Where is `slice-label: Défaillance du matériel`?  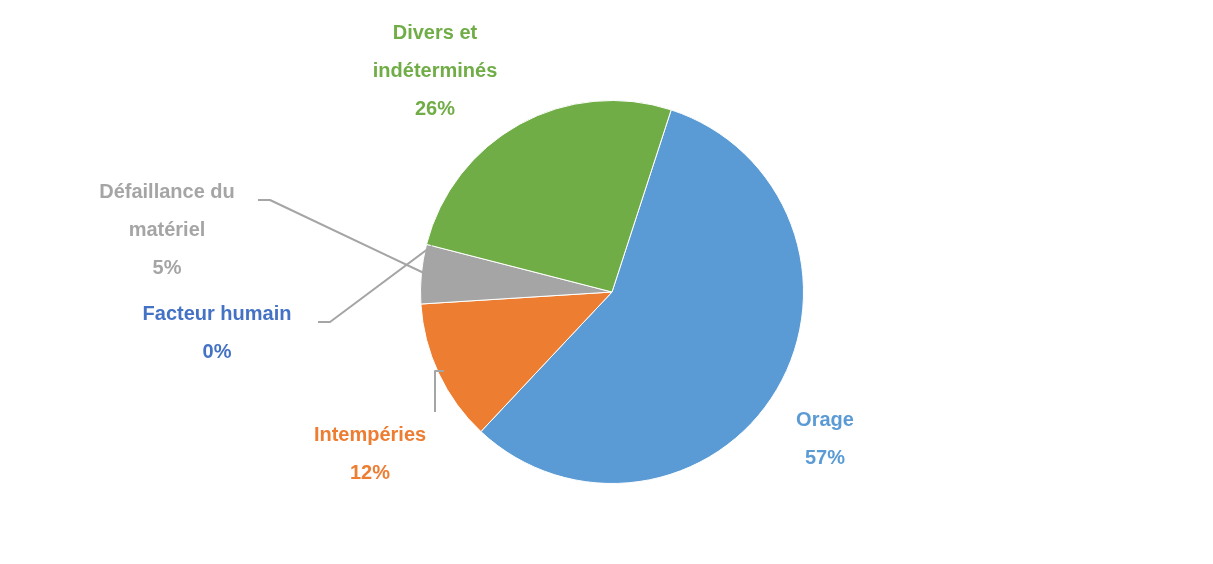 slice-label: Défaillance du matériel is located at coordinates (167, 209).